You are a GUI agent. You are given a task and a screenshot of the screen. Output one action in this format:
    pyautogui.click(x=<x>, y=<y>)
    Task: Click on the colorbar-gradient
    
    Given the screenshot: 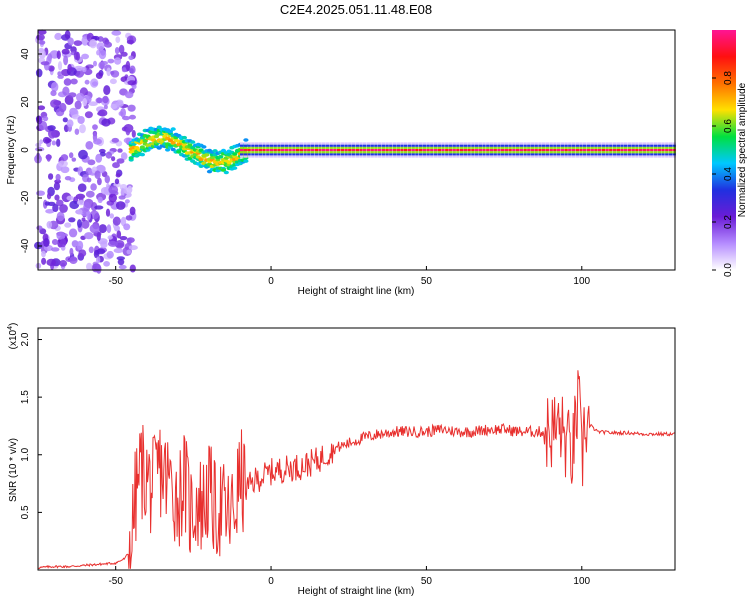 What is the action you would take?
    pyautogui.click(x=724, y=150)
    